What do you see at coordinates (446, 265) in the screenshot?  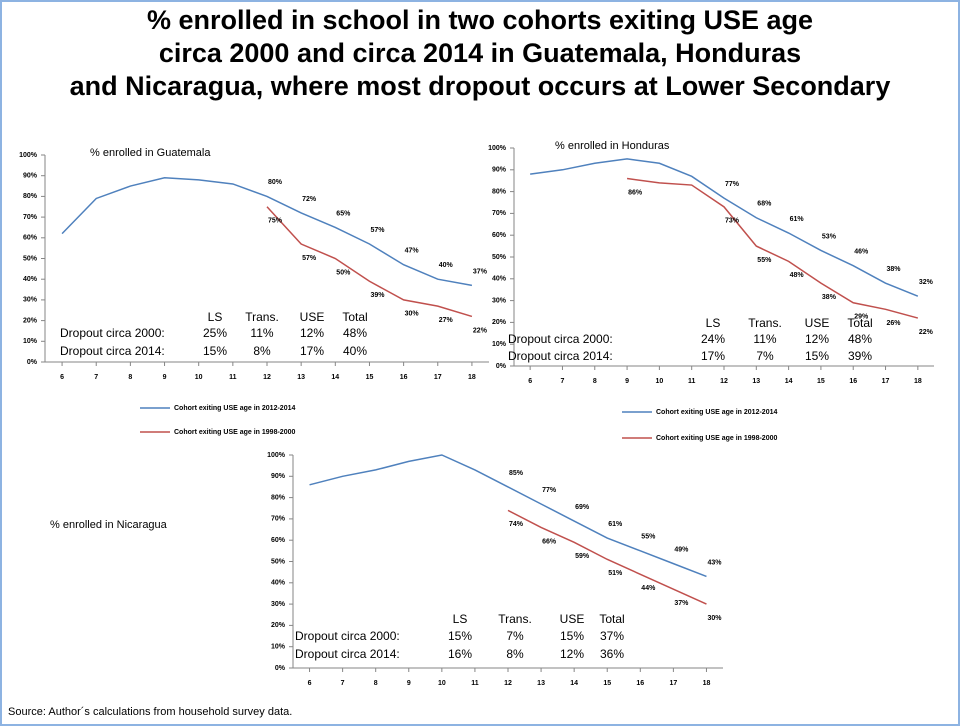 I see `data-label: 40%` at bounding box center [446, 265].